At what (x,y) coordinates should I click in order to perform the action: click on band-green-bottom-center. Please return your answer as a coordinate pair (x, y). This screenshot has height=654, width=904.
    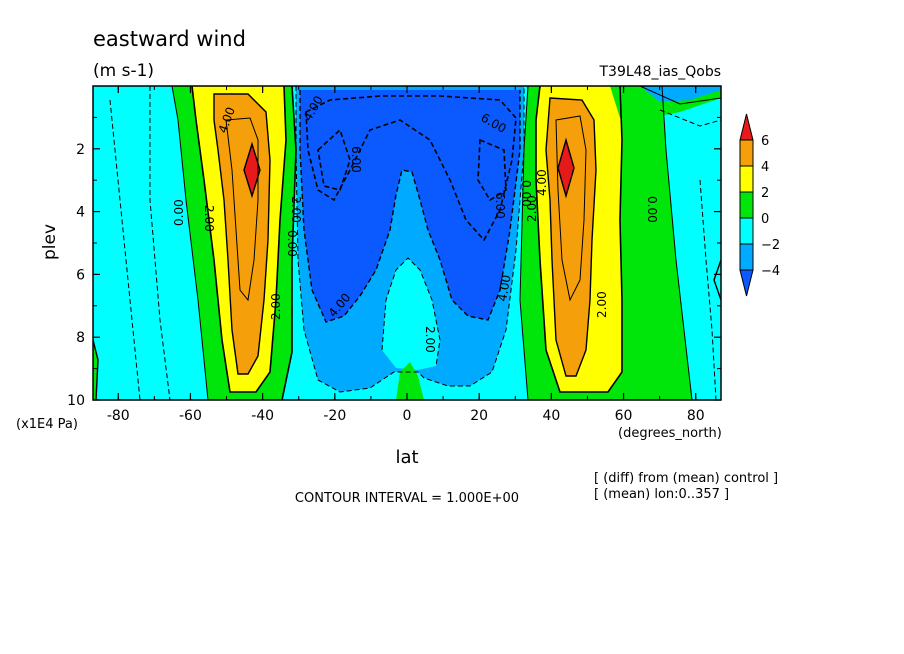
    Looking at the image, I should click on (410, 381).